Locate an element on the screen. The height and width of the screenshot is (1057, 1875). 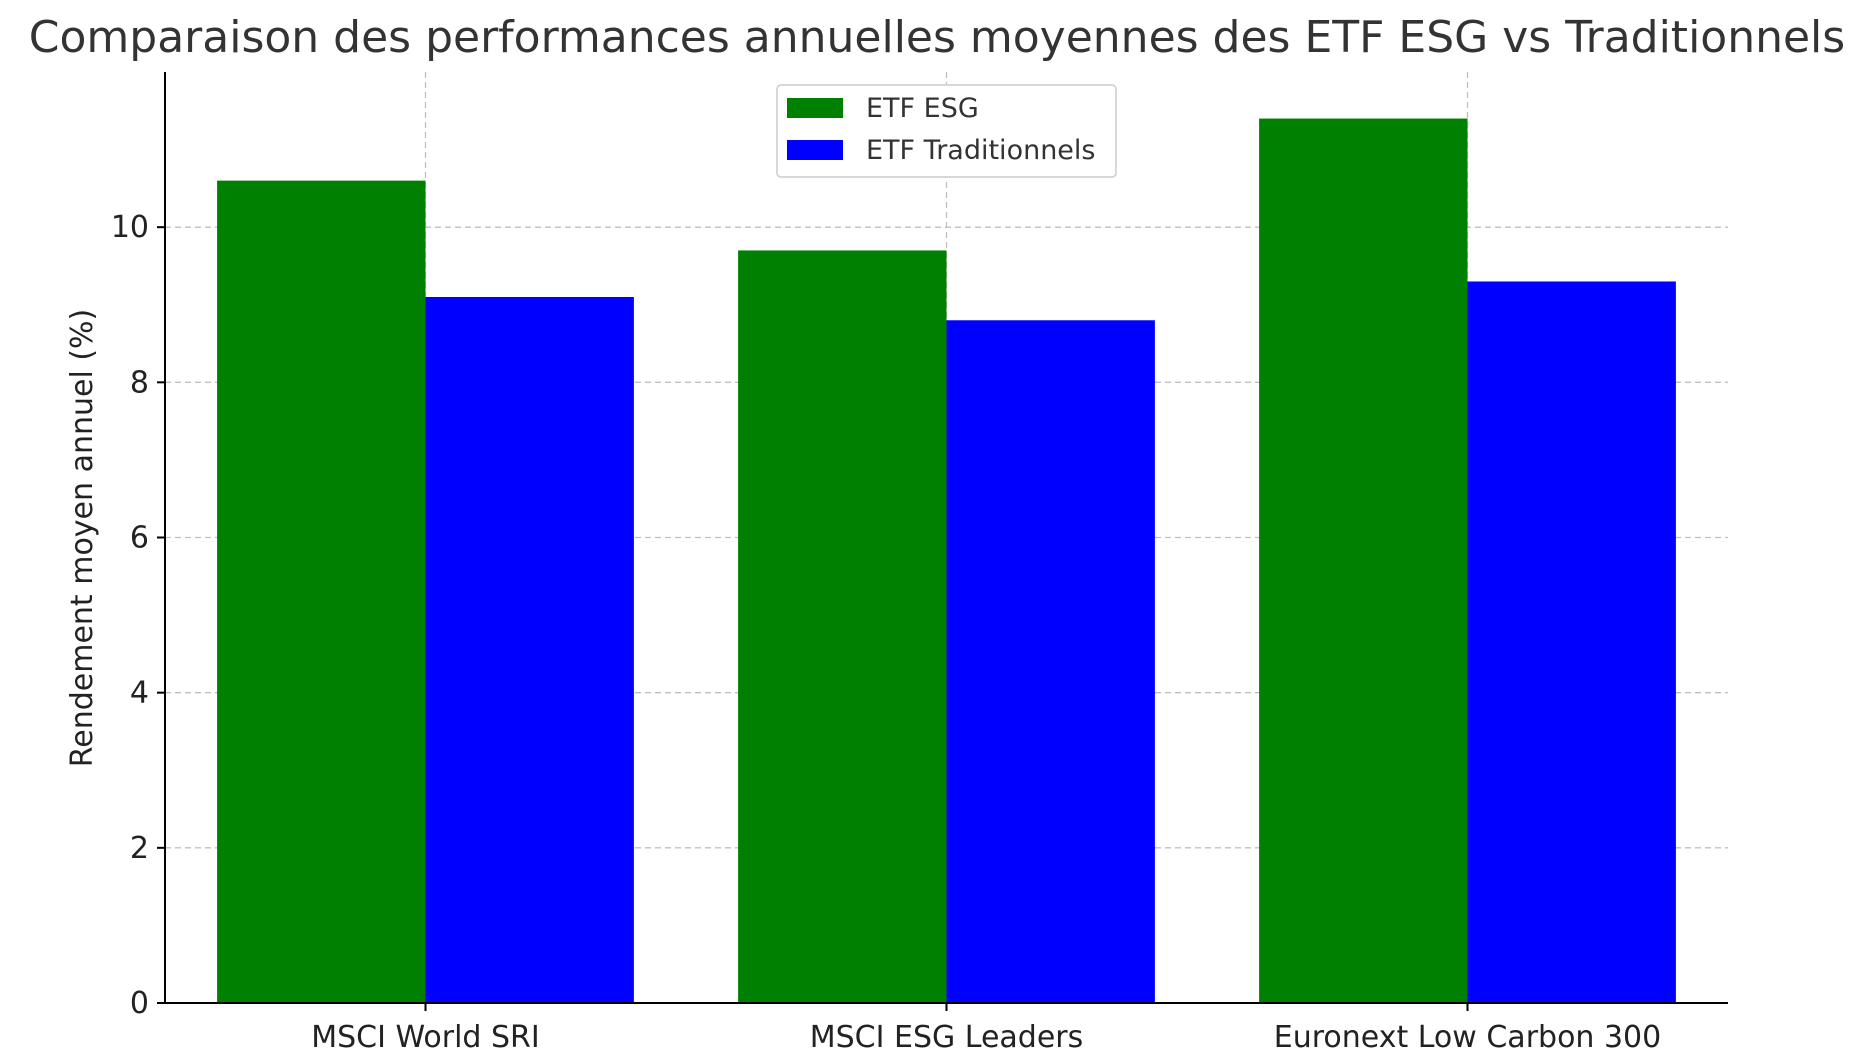
y-tick-label: 2 is located at coordinates (139, 848).